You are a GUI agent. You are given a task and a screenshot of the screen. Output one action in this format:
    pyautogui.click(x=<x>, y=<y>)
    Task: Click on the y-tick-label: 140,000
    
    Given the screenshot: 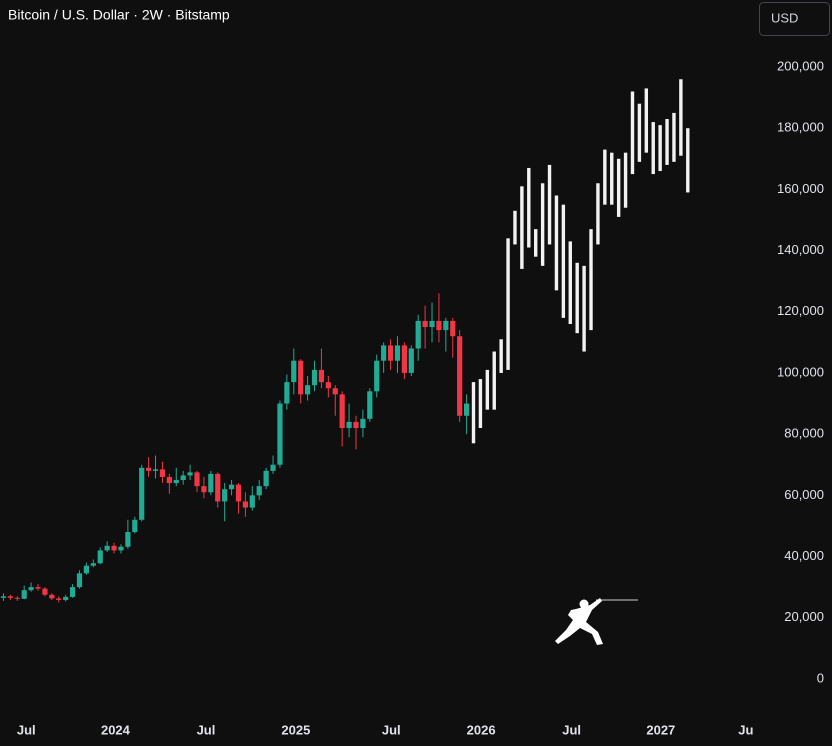 What is the action you would take?
    pyautogui.click(x=800, y=249)
    